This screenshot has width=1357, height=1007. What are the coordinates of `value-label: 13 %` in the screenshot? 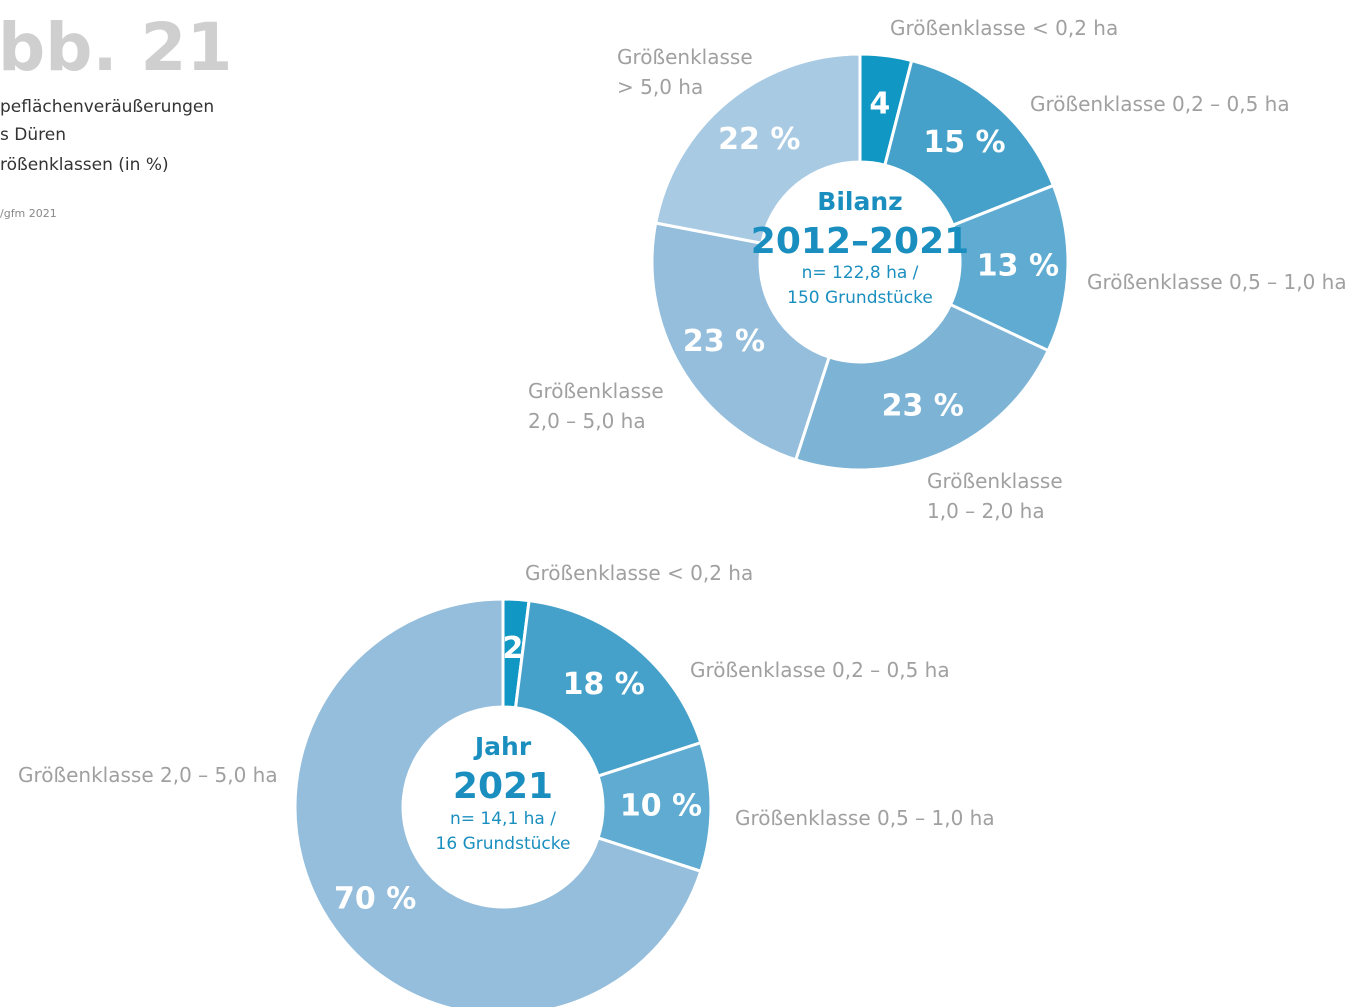 It's located at (1018, 265).